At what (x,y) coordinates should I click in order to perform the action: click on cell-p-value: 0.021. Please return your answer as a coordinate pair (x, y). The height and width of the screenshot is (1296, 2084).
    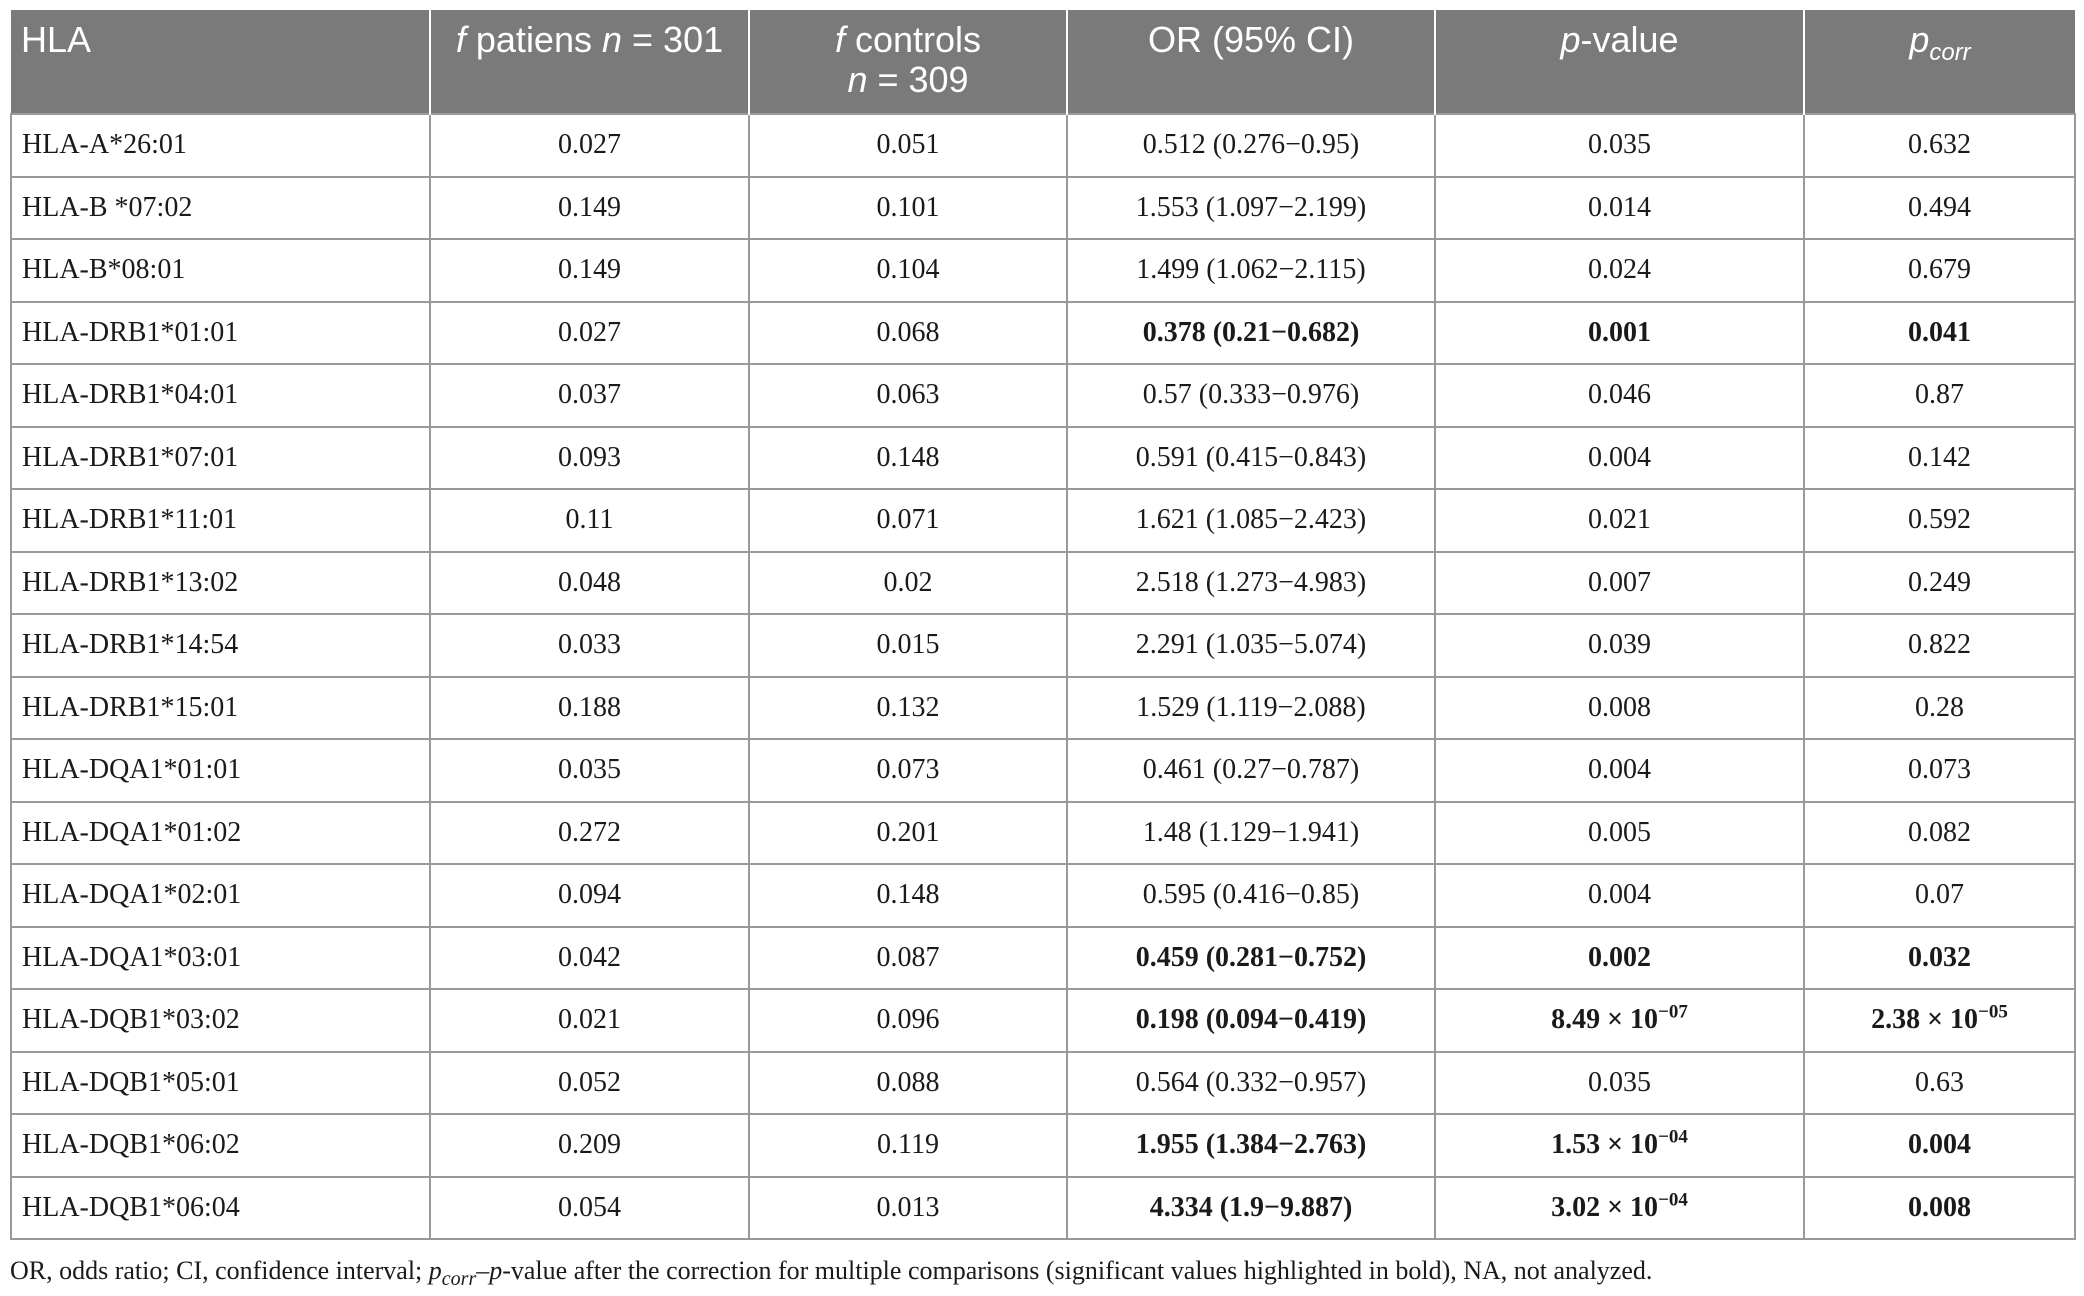
    Looking at the image, I should click on (1619, 520).